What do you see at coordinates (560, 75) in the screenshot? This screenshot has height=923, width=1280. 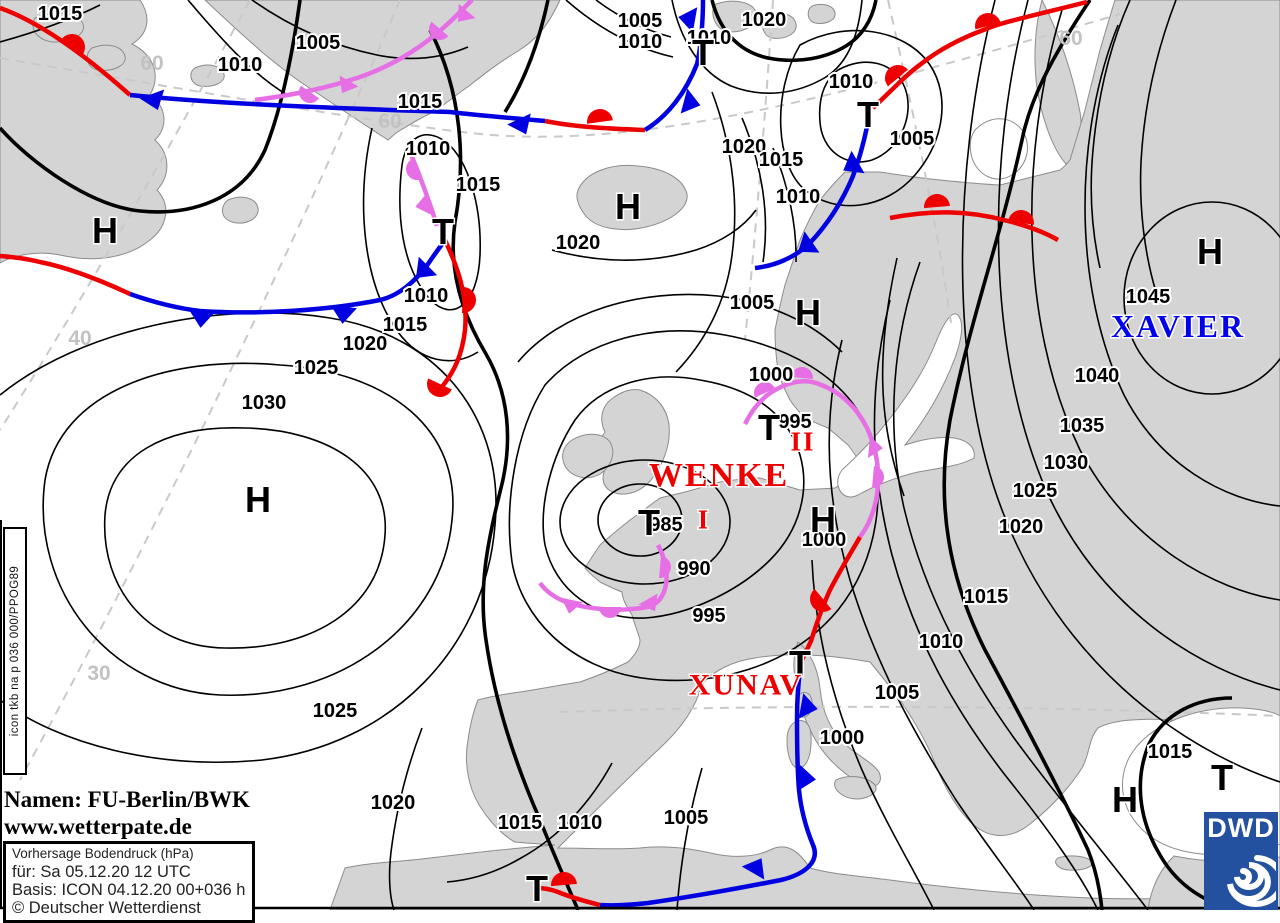 I see `graticule-line` at bounding box center [560, 75].